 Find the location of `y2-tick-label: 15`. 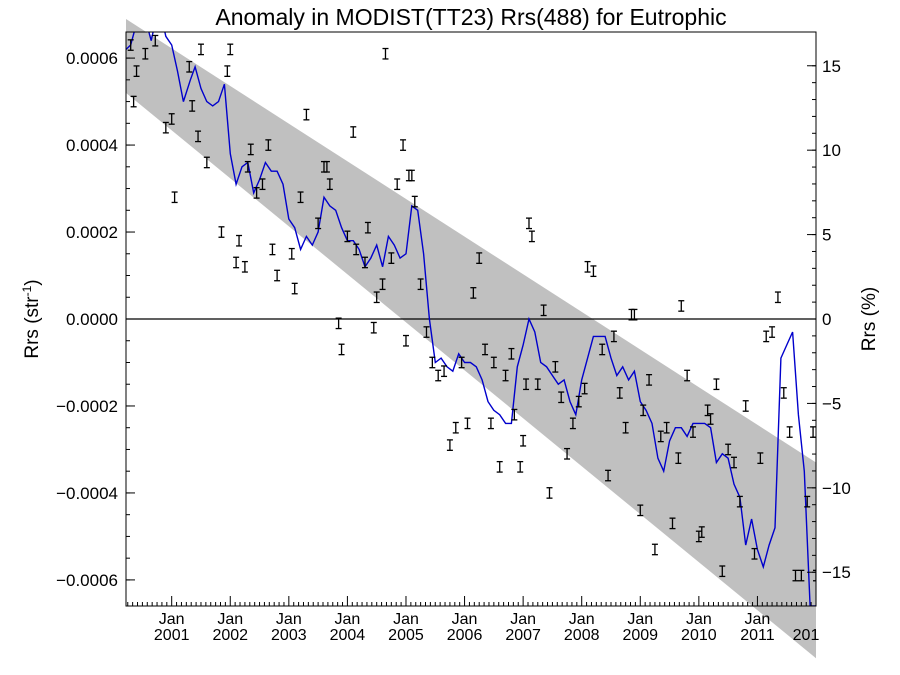

y2-tick-label: 15 is located at coordinates (831, 66).